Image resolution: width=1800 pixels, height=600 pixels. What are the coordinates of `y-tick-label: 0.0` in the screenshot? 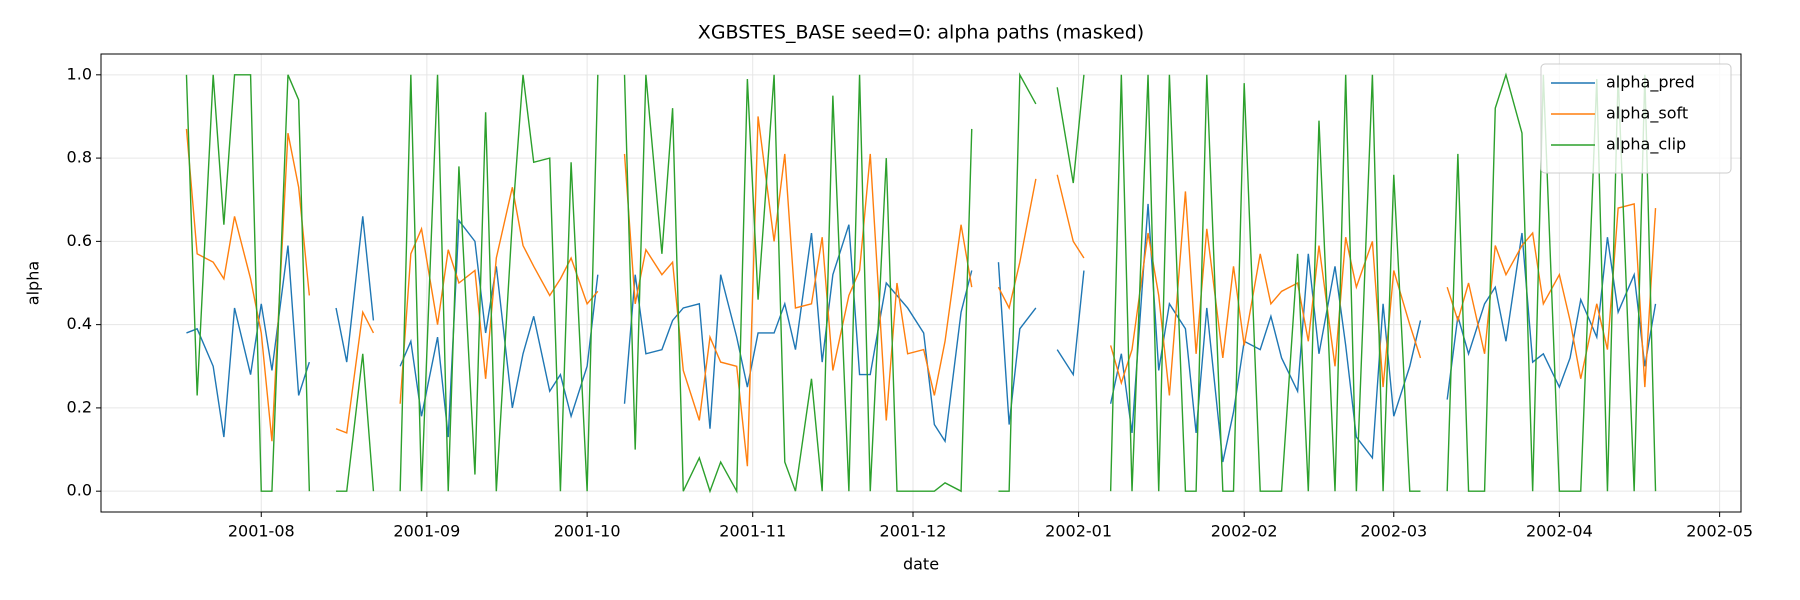 It's located at (79, 490).